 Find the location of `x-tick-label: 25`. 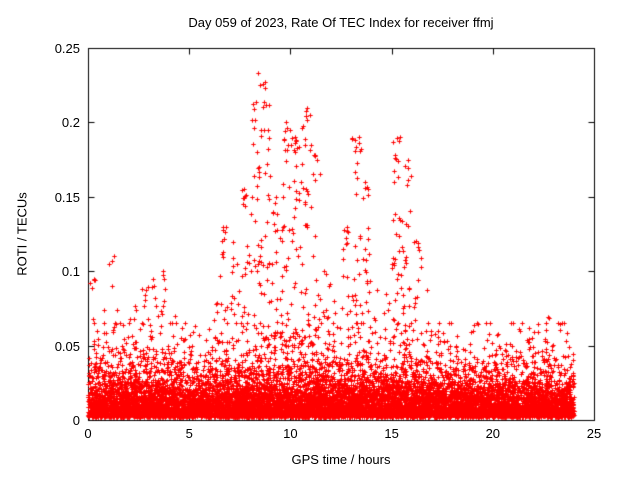

x-tick-label: 25 is located at coordinates (594, 433).